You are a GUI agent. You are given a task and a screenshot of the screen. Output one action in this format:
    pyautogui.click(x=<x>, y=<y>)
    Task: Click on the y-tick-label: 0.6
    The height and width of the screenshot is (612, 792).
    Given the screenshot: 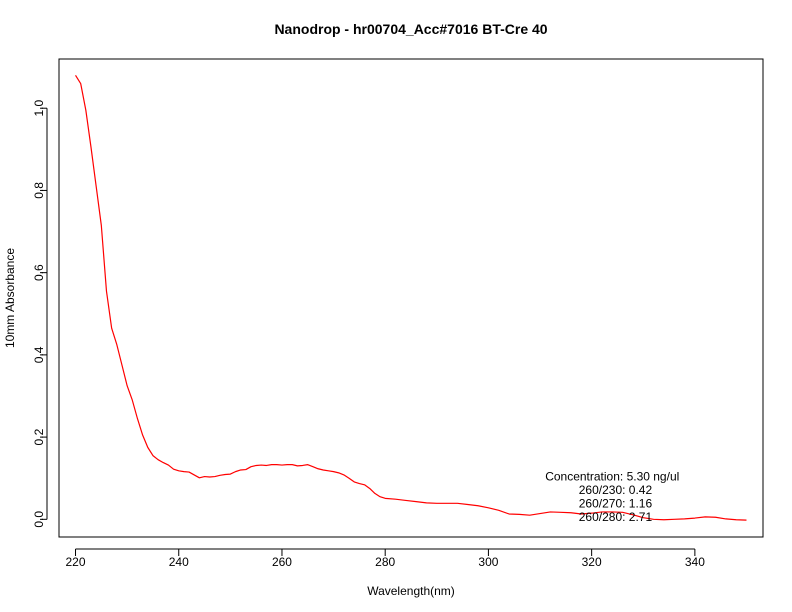 What is the action you would take?
    pyautogui.click(x=39, y=272)
    